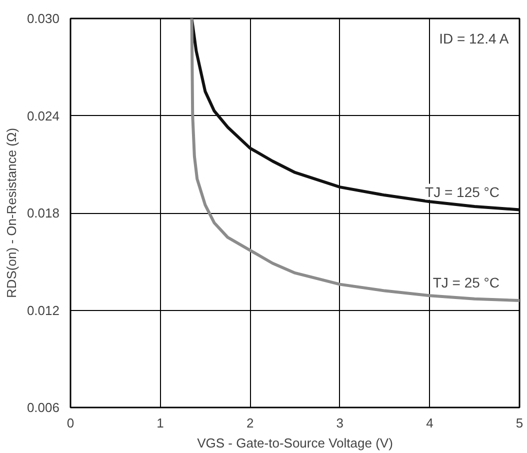 The height and width of the screenshot is (453, 527). I want to click on annotation: ID = 12.4 A, so click(474, 38).